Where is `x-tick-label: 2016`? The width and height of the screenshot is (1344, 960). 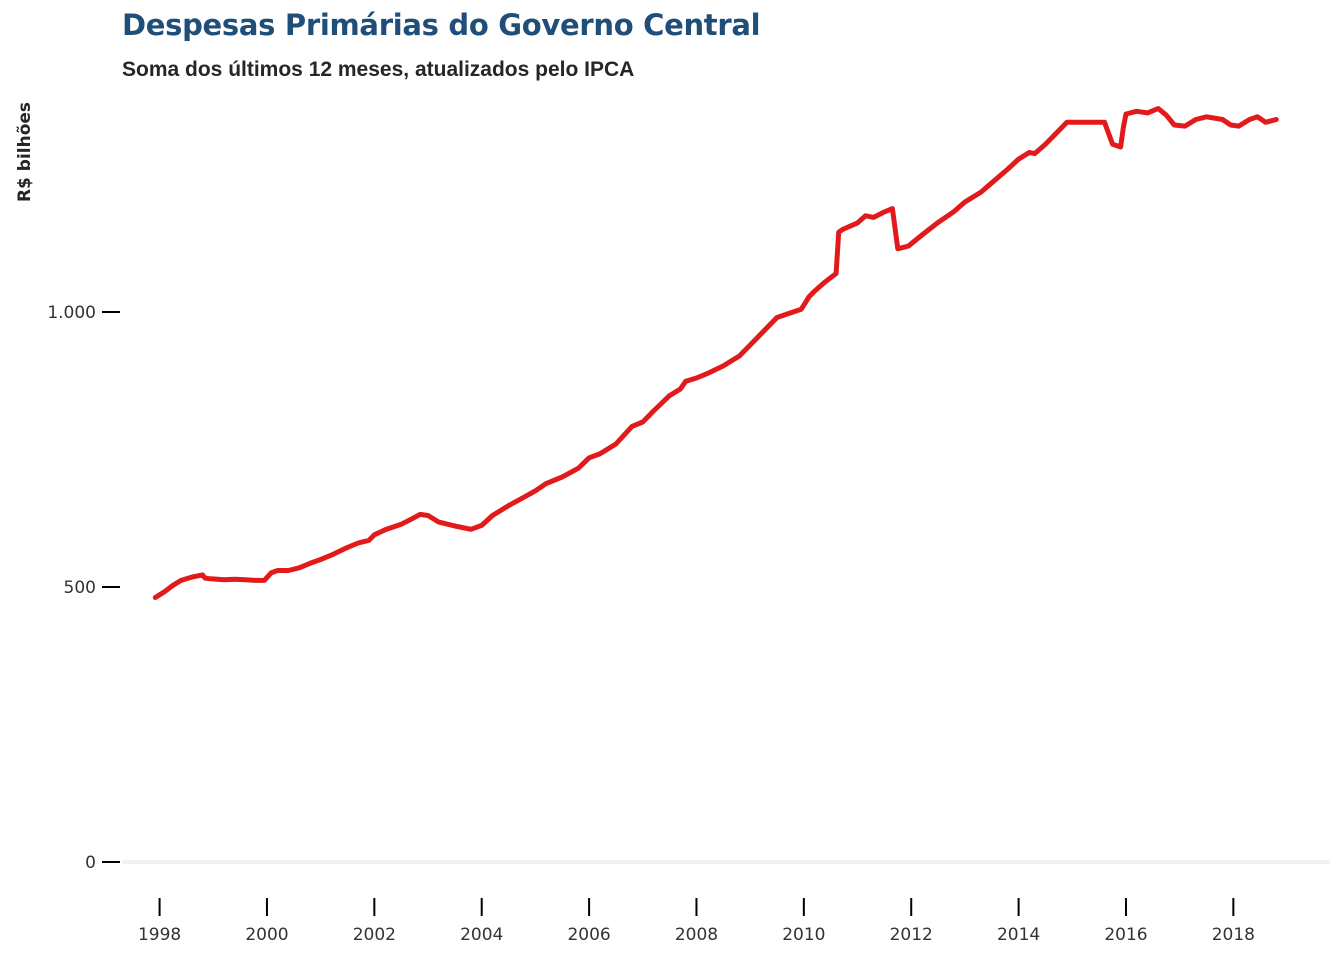 x-tick-label: 2016 is located at coordinates (1125, 935).